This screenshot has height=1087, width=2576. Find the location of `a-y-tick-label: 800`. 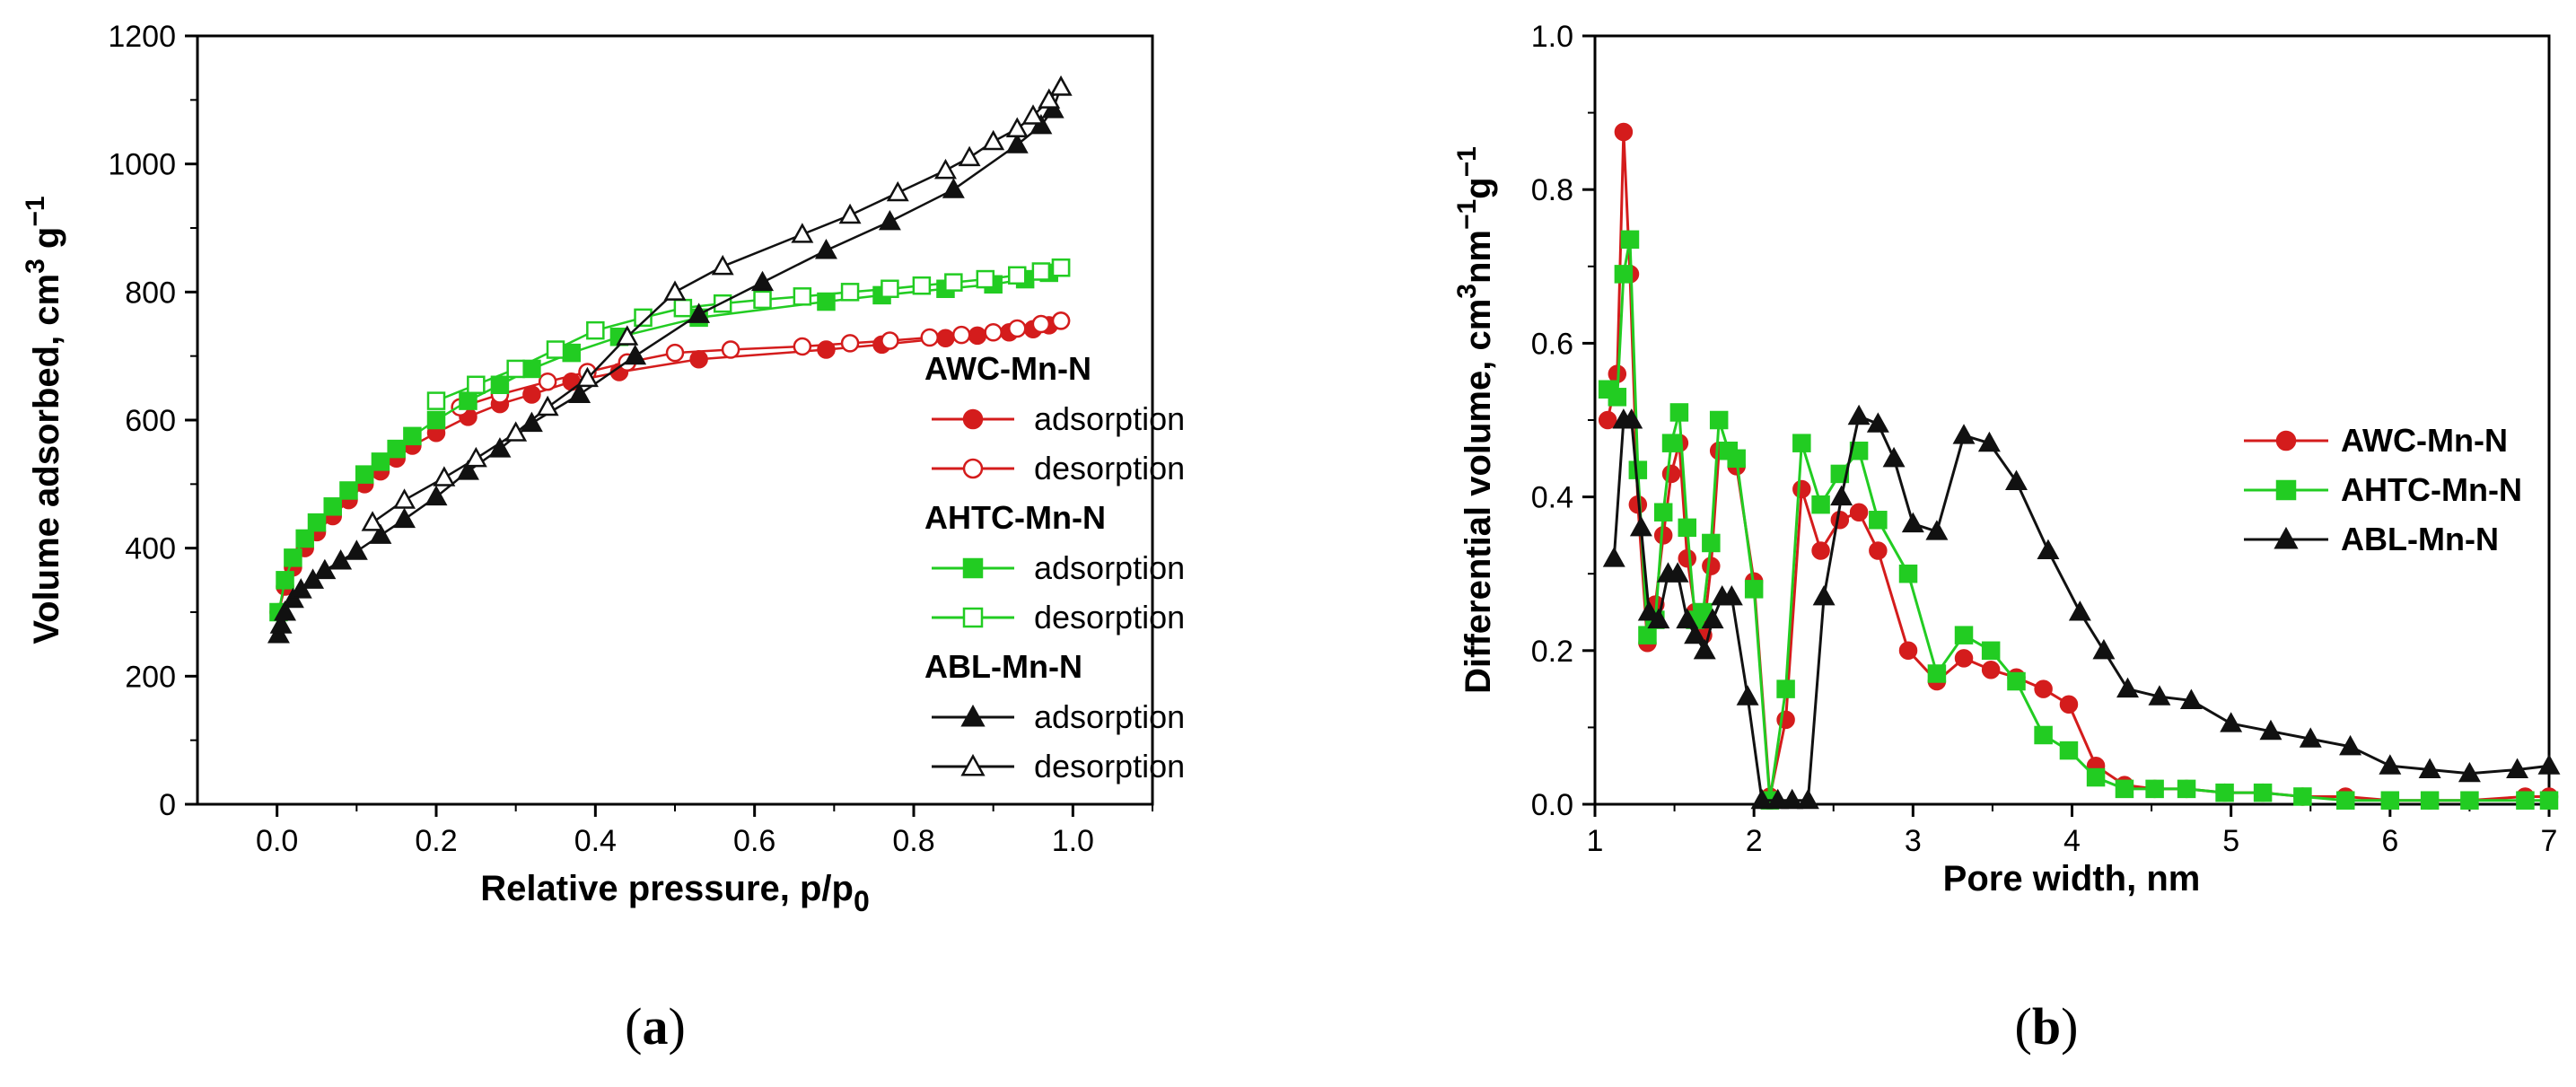

a-y-tick-label: 800 is located at coordinates (150, 293).